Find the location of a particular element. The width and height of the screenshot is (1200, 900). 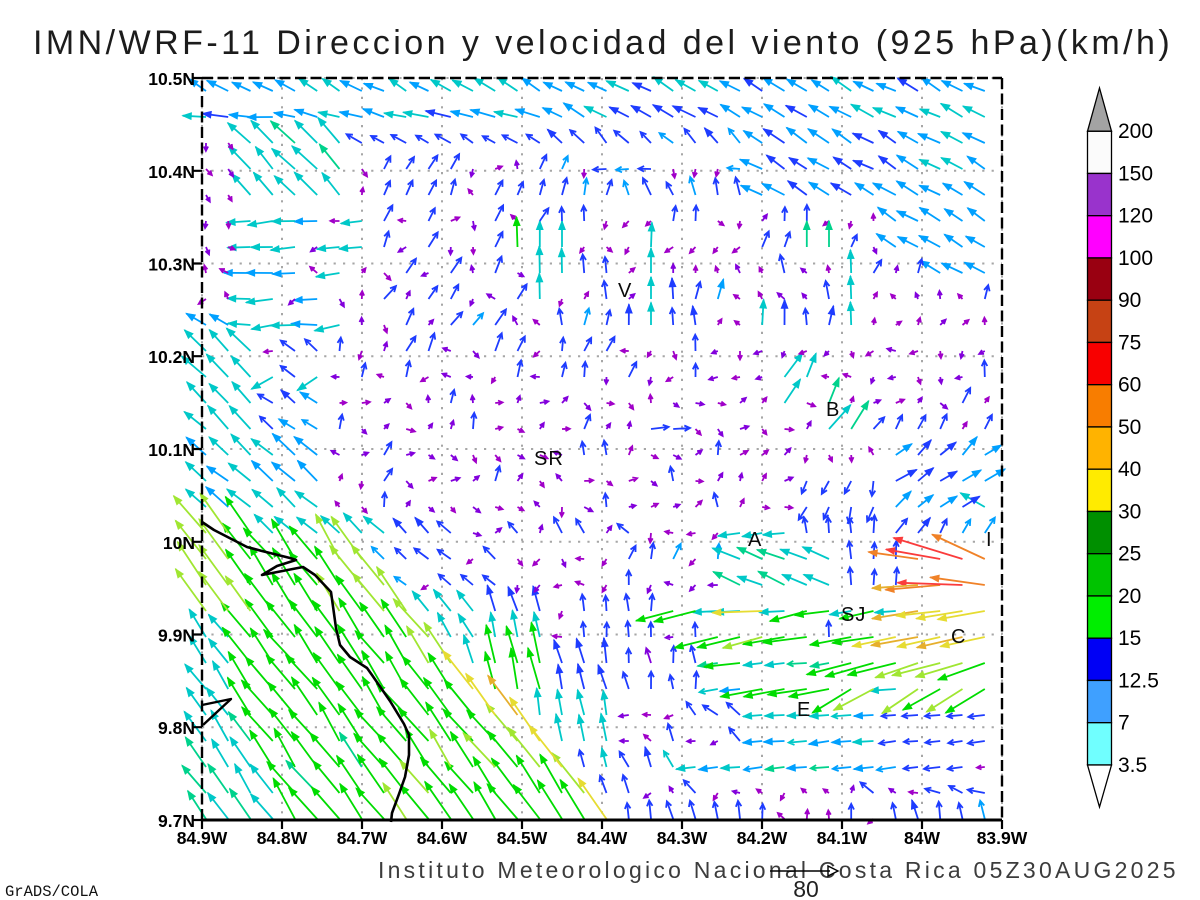

svg-text: A is located at coordinates (755, 540).